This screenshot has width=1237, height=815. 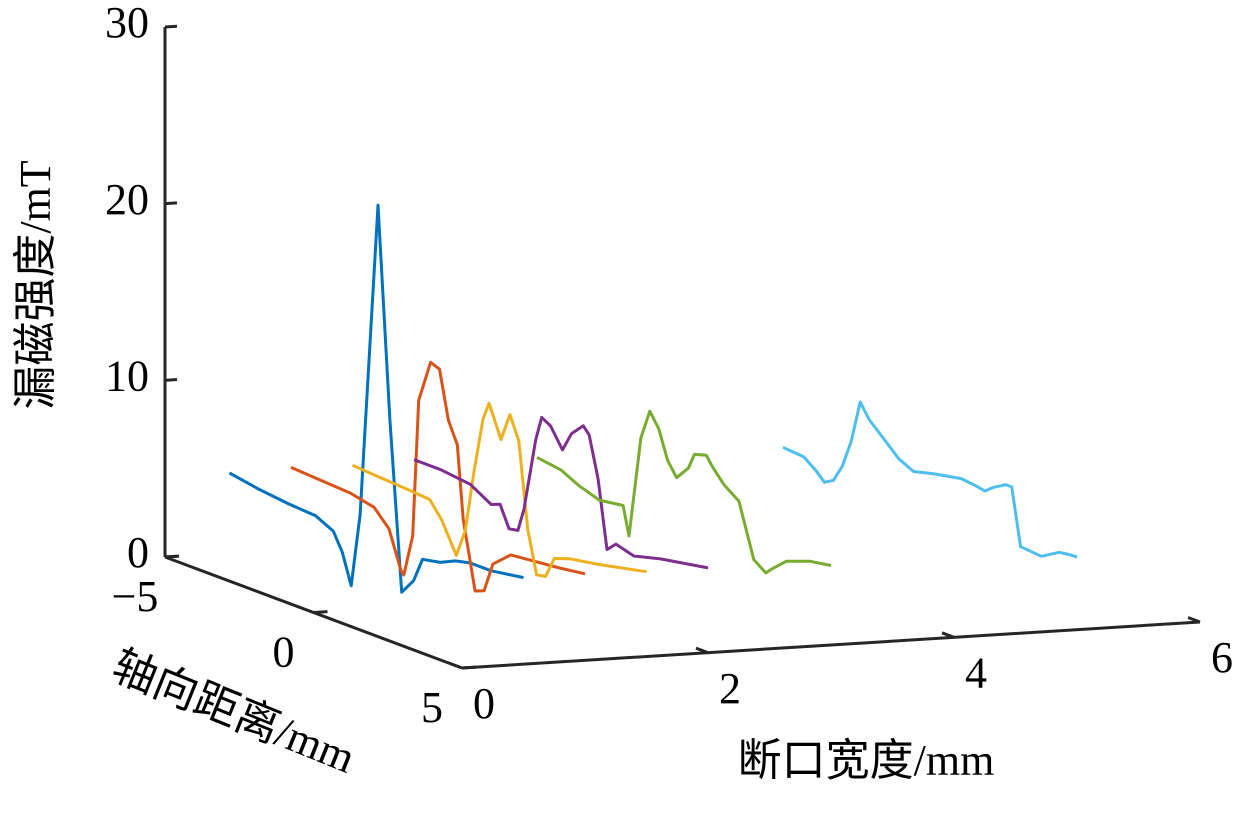 I want to click on z-tick-label: 20, so click(x=127, y=199).